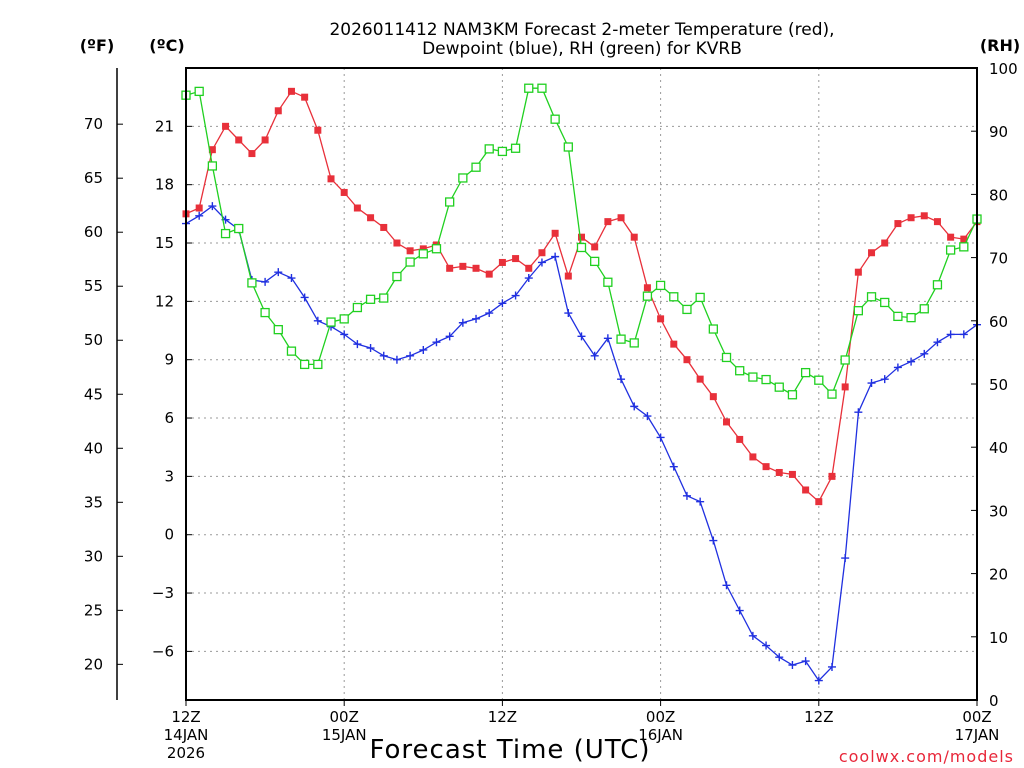  Describe the element at coordinates (164, 301) in the screenshot. I see `celsius-tick-label: 12` at that location.